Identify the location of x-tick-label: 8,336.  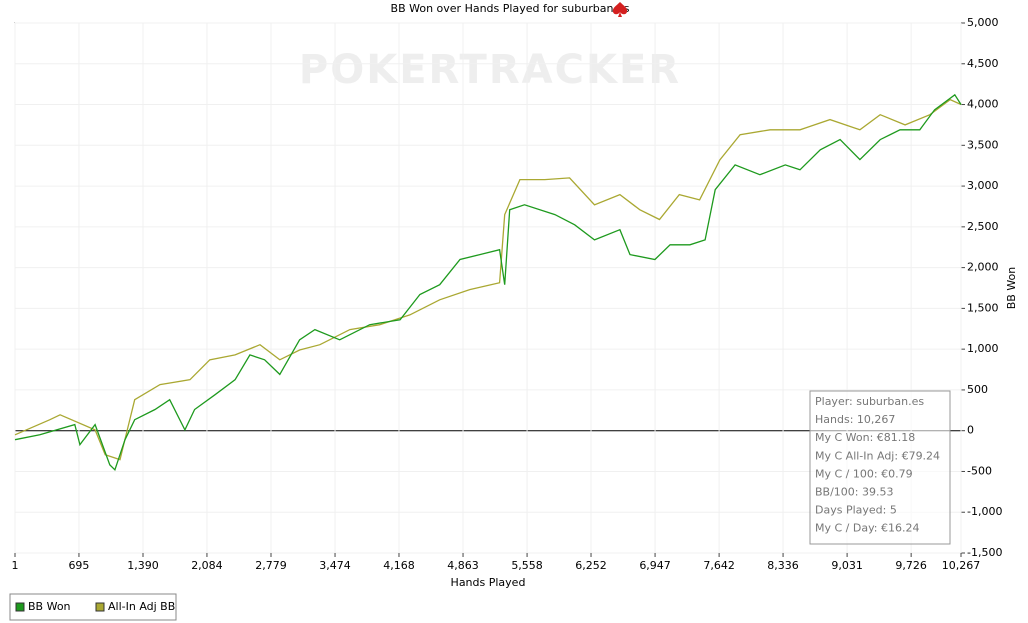
(783, 565).